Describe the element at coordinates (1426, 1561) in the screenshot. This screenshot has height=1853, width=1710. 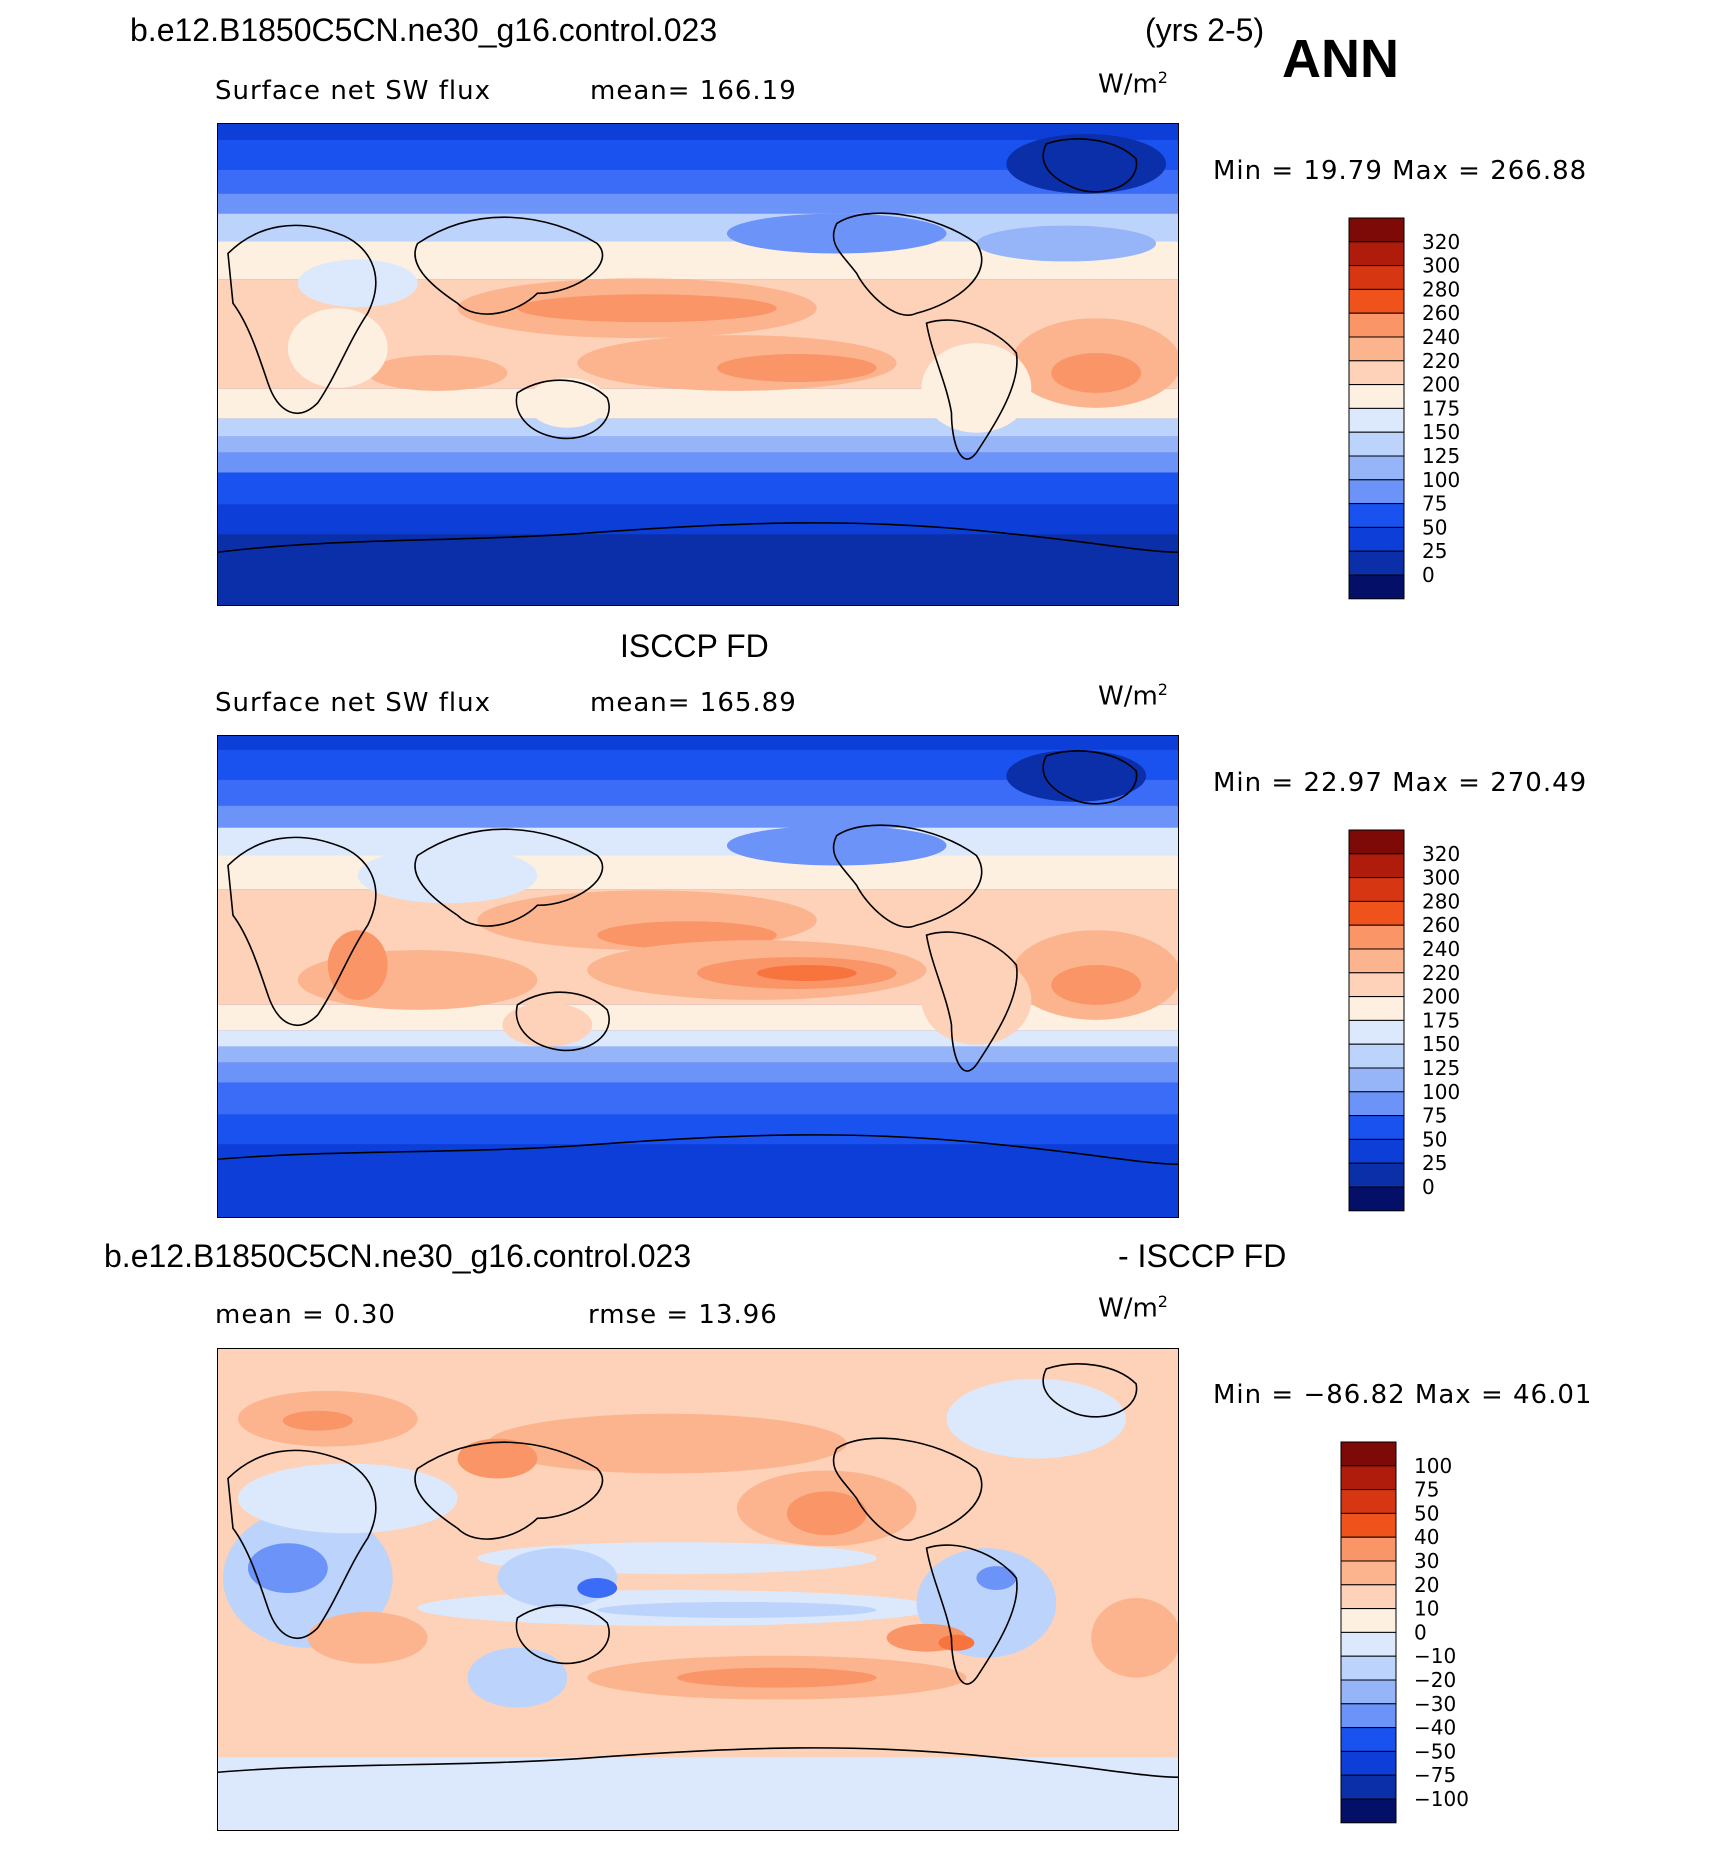
I see `colorbar-tick-label: 30` at that location.